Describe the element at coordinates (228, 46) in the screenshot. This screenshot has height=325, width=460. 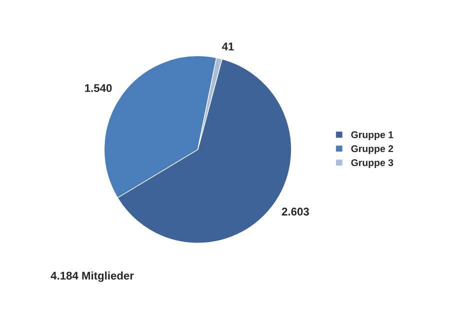
I see `data-label: 41` at that location.